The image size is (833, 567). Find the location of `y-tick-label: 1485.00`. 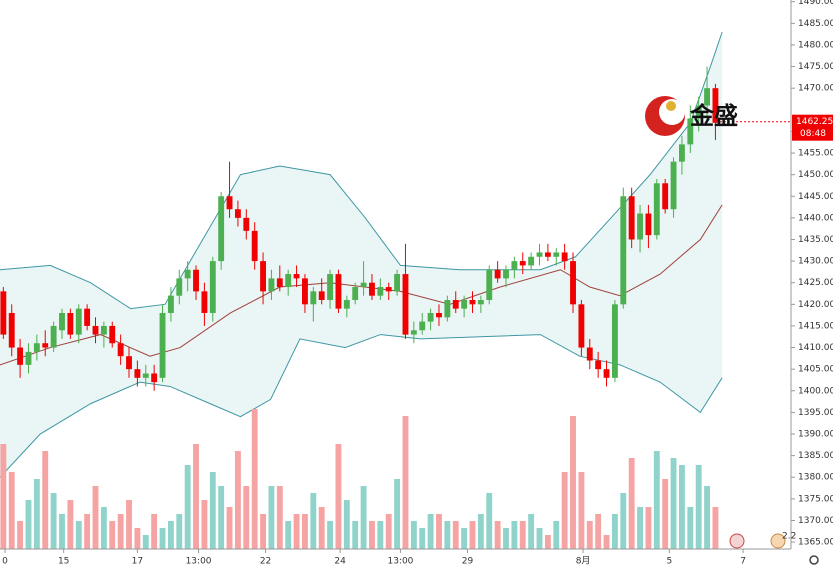

y-tick-label: 1485.00 is located at coordinates (815, 24).